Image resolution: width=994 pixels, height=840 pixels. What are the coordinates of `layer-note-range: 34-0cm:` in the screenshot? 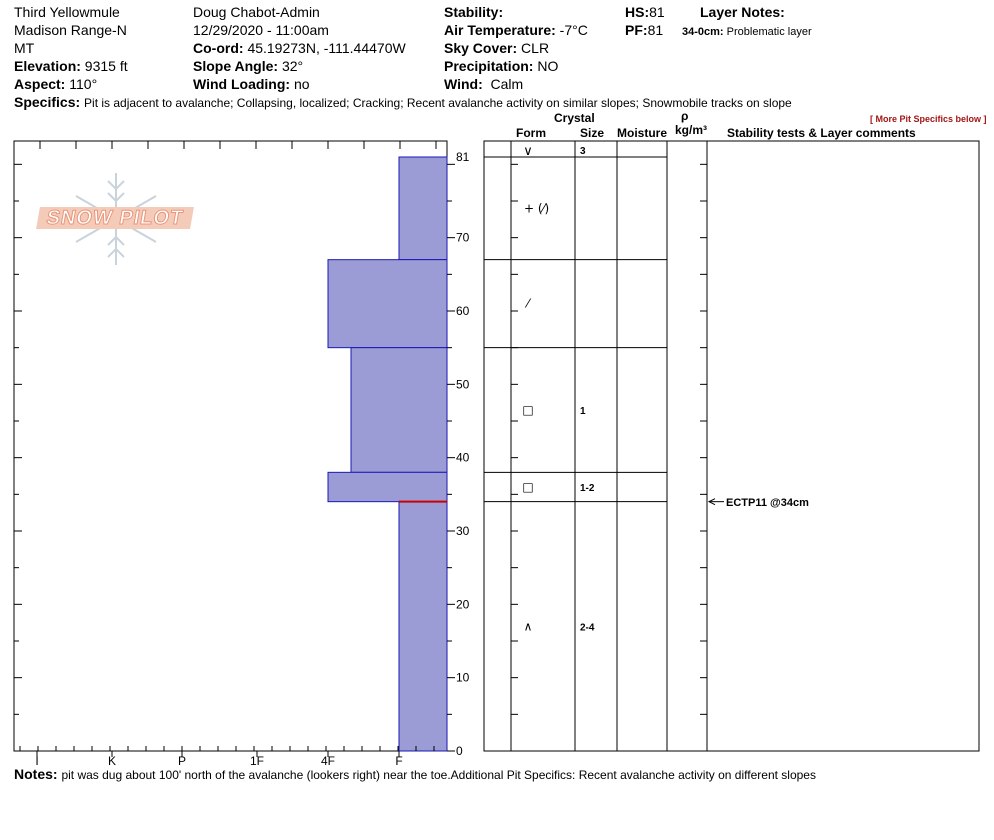 It's located at (703, 32).